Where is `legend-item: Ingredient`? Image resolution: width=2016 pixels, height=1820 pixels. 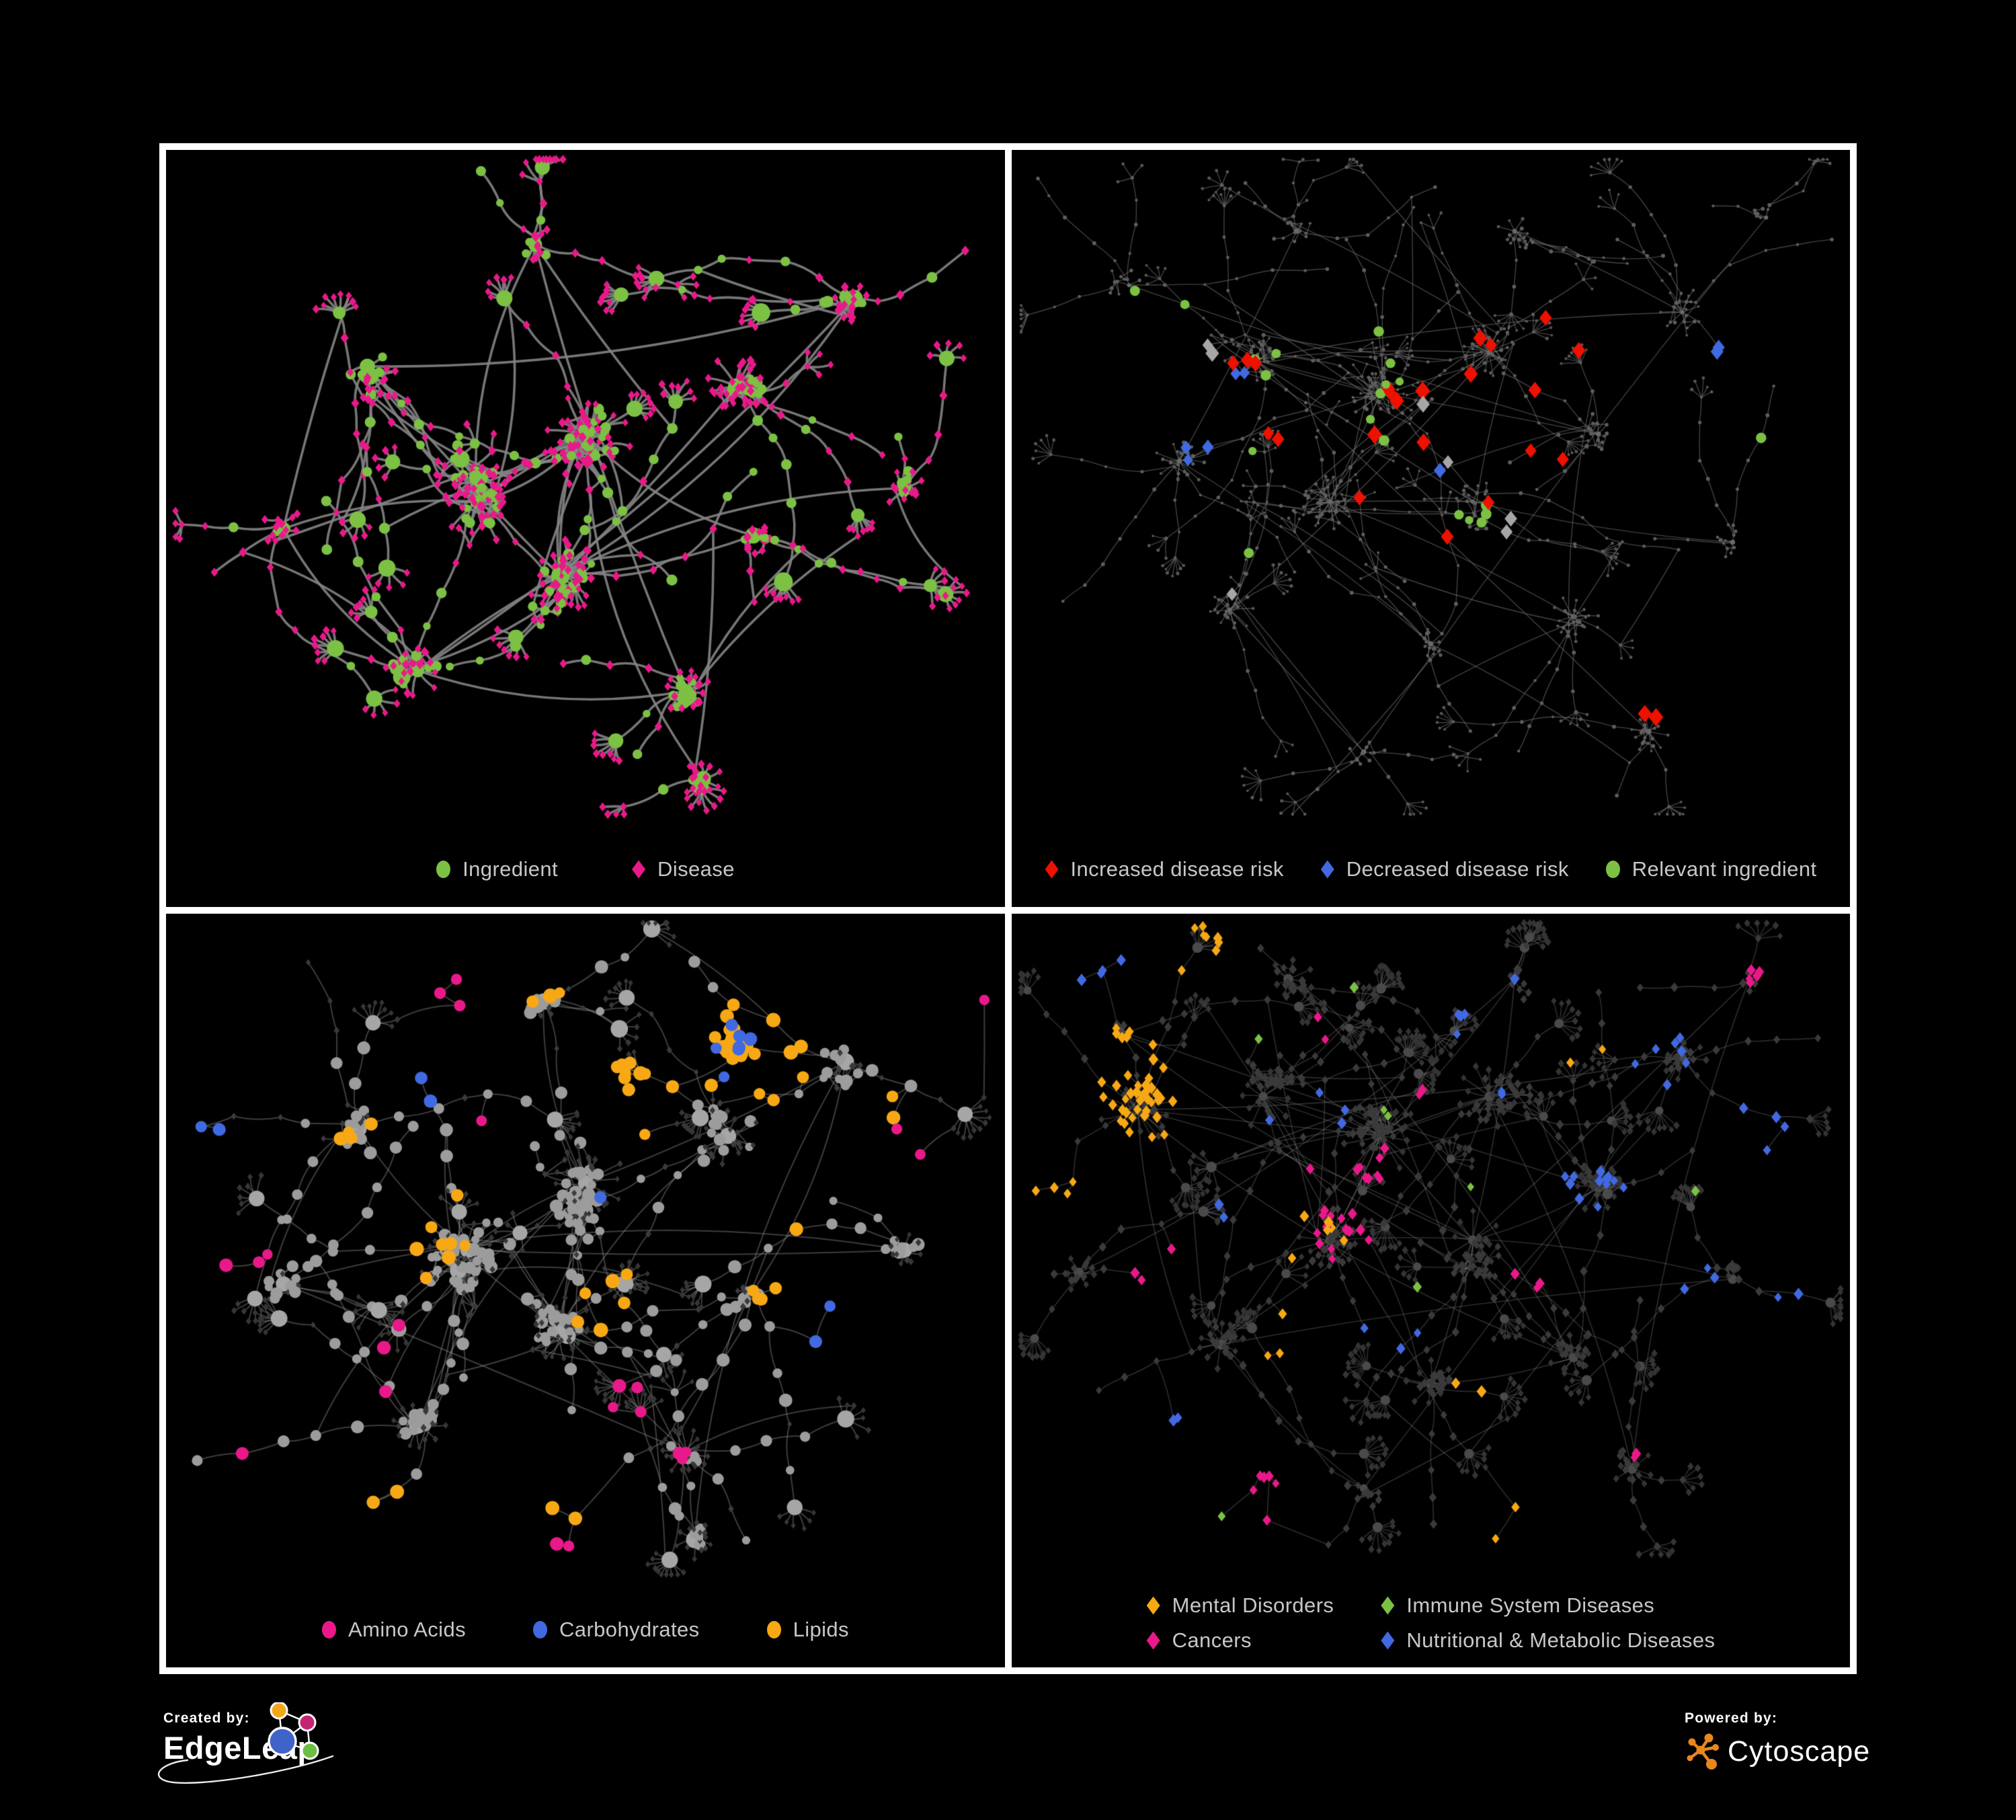 legend-item: Ingredient is located at coordinates (497, 869).